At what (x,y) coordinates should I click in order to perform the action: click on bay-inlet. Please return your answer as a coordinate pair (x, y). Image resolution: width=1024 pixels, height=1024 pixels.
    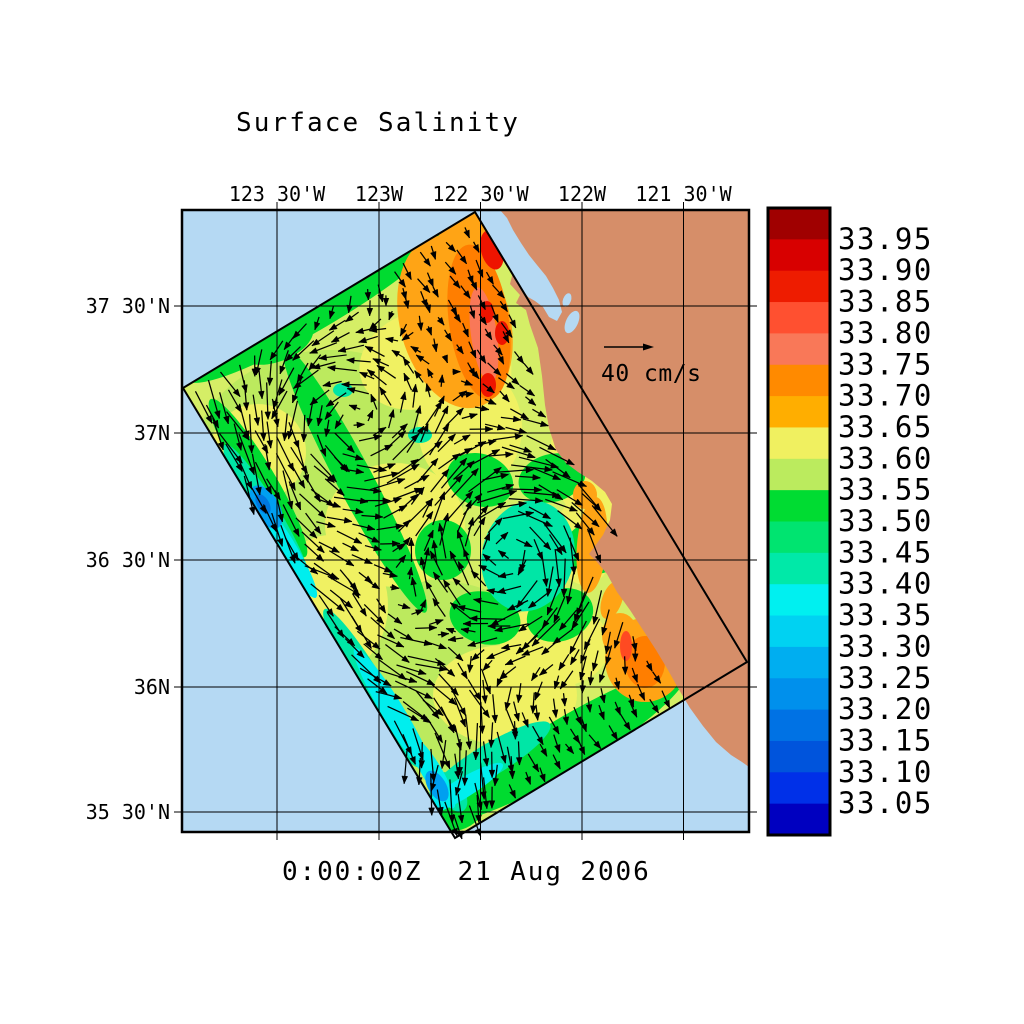
    Looking at the image, I should click on (572, 322).